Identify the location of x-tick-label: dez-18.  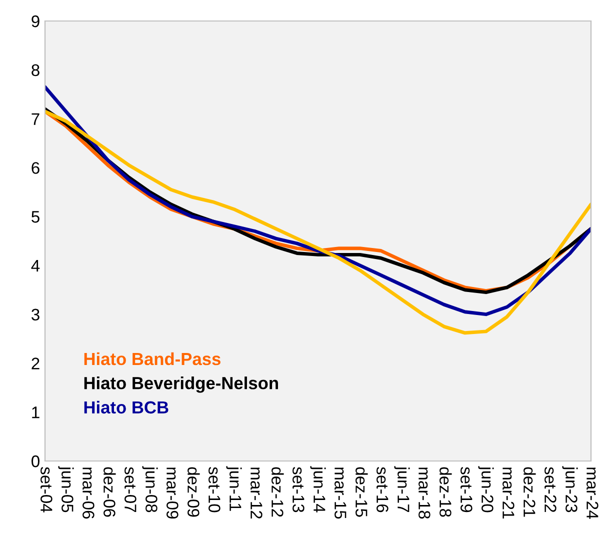
(446, 492).